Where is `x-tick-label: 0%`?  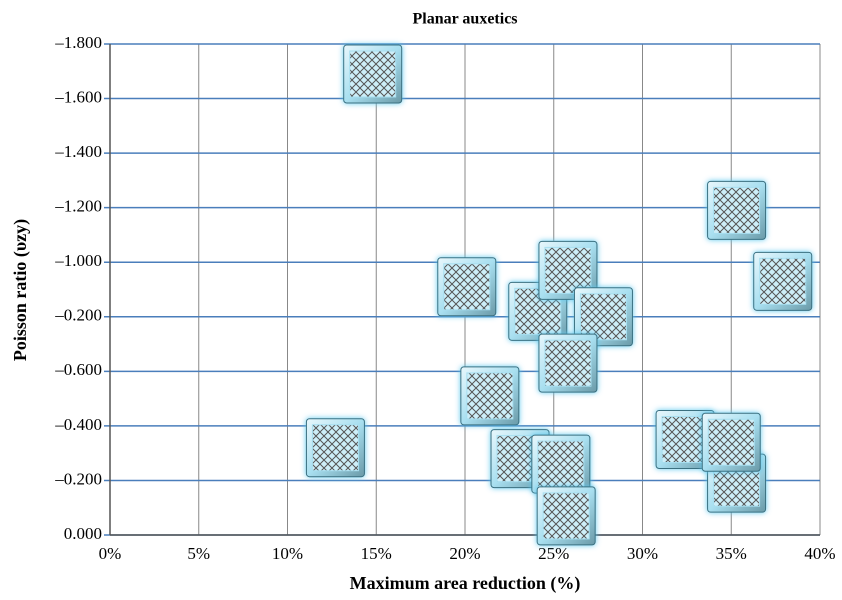 x-tick-label: 0% is located at coordinates (110, 553).